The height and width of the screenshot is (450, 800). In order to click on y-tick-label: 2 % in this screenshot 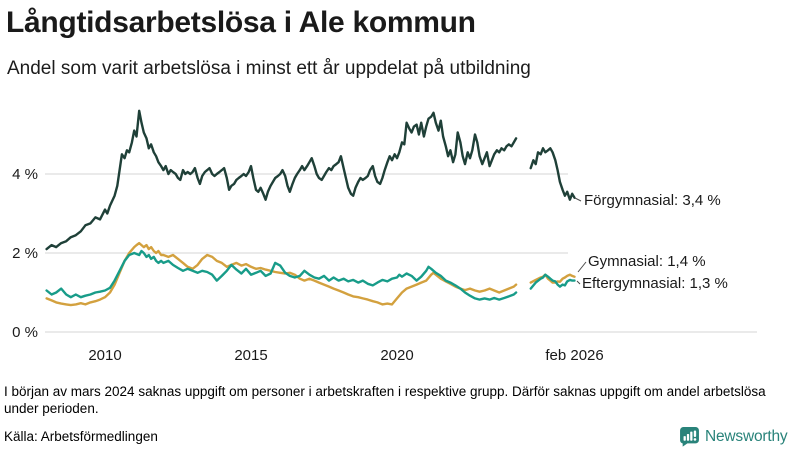, I will do `click(25, 253)`.